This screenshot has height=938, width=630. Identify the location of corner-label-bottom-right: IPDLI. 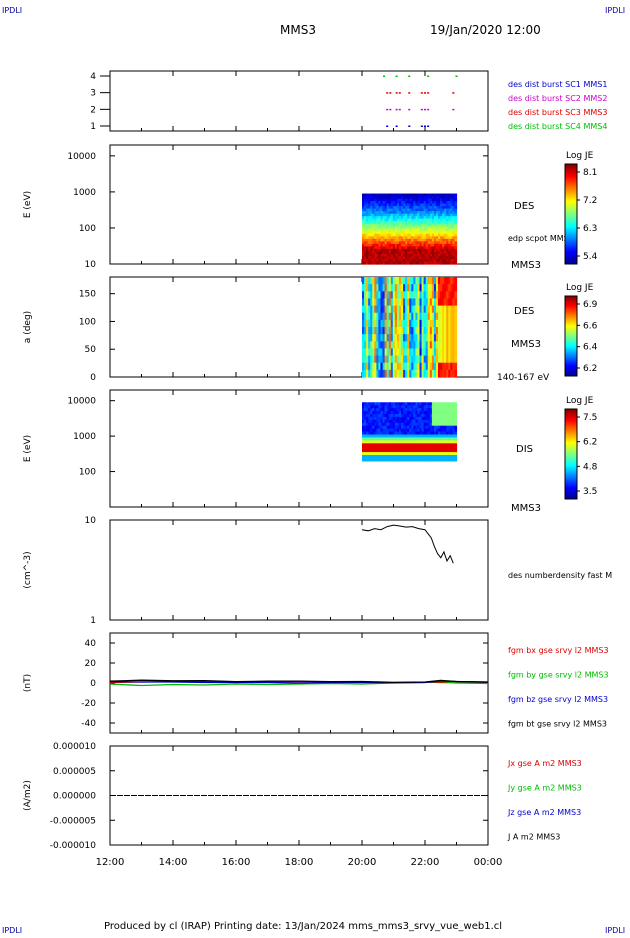
(615, 930).